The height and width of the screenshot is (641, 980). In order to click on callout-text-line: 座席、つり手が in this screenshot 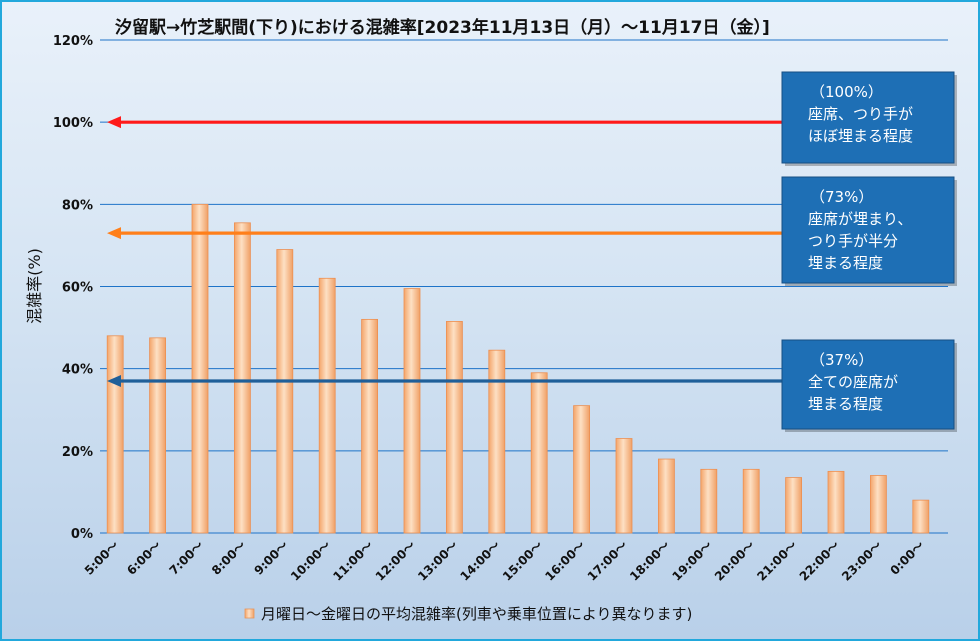, I will do `click(860, 114)`.